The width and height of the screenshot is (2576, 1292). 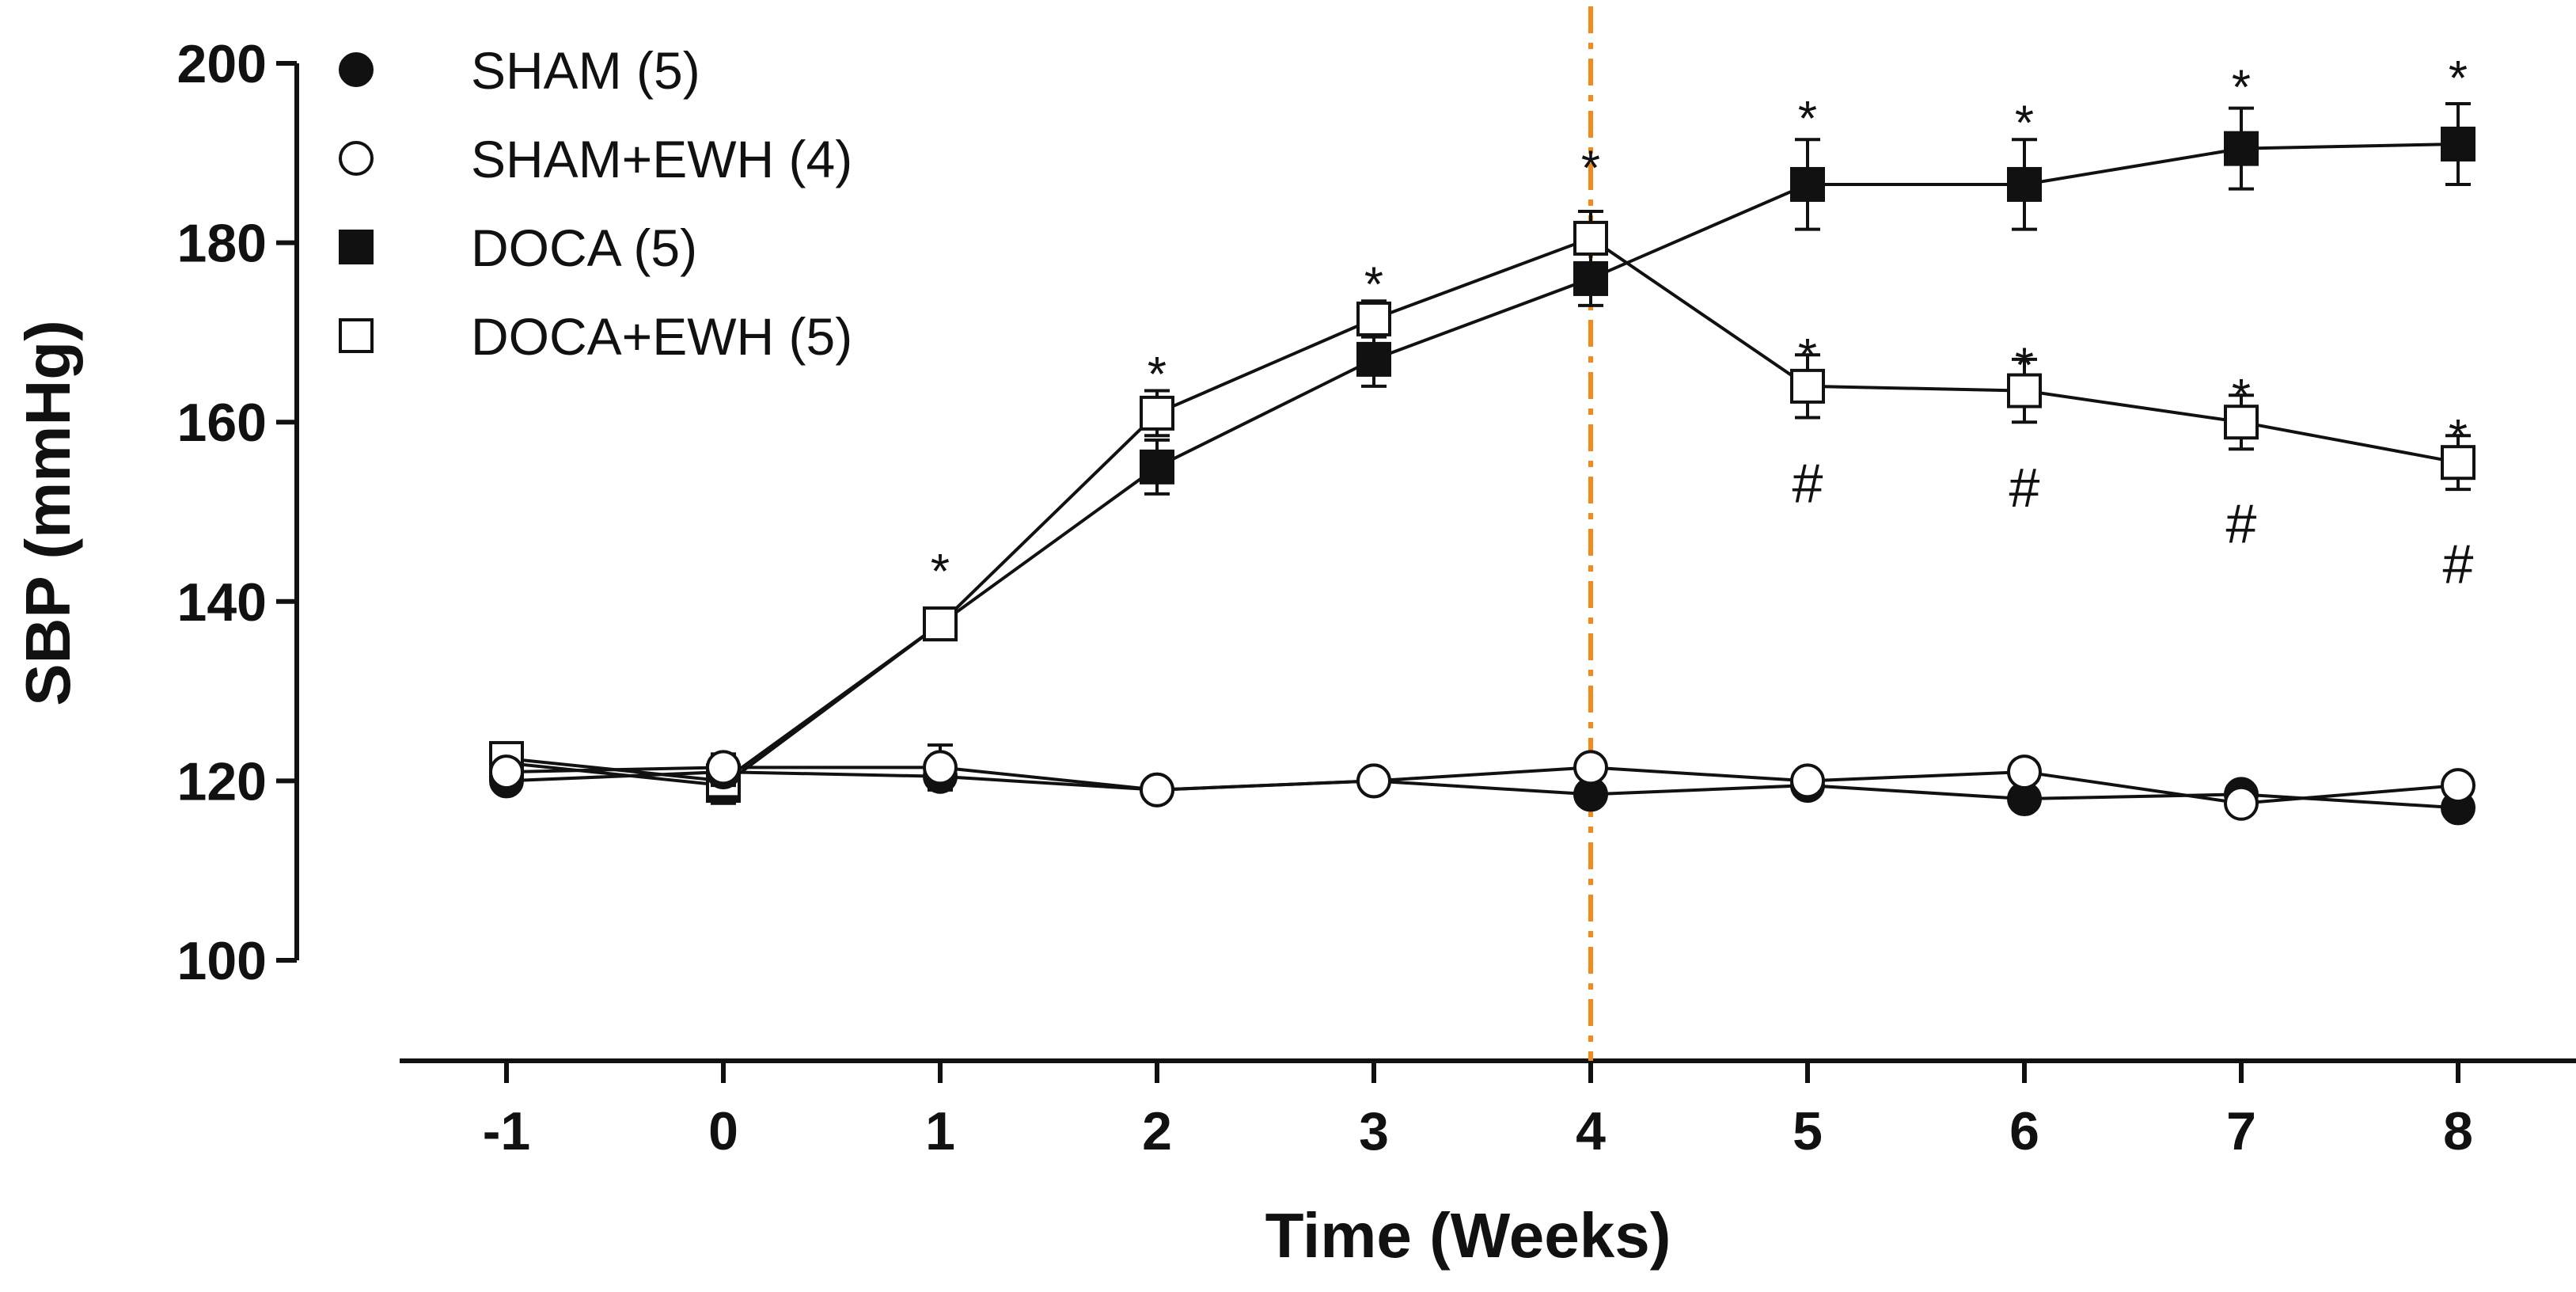 What do you see at coordinates (1468, 1235) in the screenshot?
I see `x-axis-title: Time (Weeks)` at bounding box center [1468, 1235].